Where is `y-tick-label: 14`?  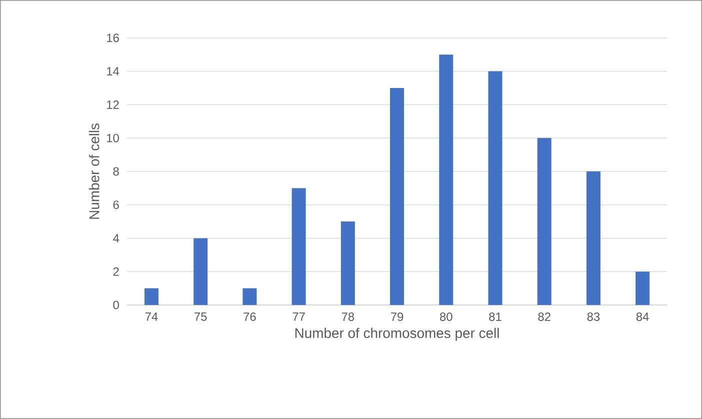 y-tick-label: 14 is located at coordinates (113, 71).